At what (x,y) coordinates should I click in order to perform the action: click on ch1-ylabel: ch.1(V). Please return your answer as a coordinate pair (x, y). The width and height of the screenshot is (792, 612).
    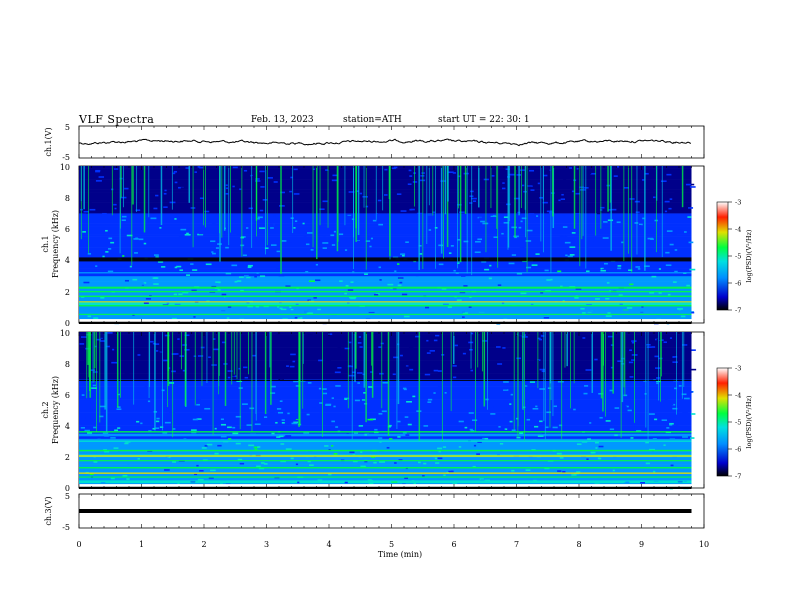
    Looking at the image, I should click on (48, 141).